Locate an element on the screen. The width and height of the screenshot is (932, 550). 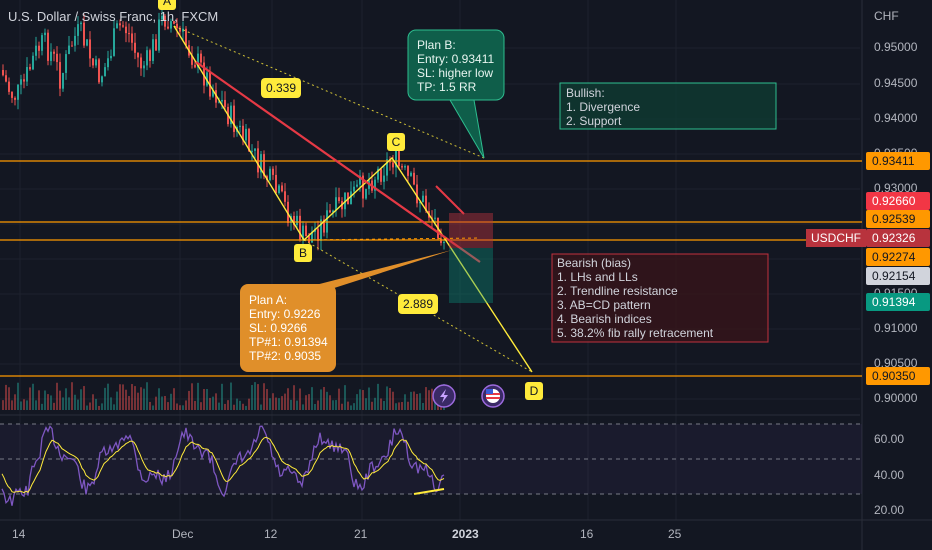
plan-a-box is located at coordinates (288, 328).